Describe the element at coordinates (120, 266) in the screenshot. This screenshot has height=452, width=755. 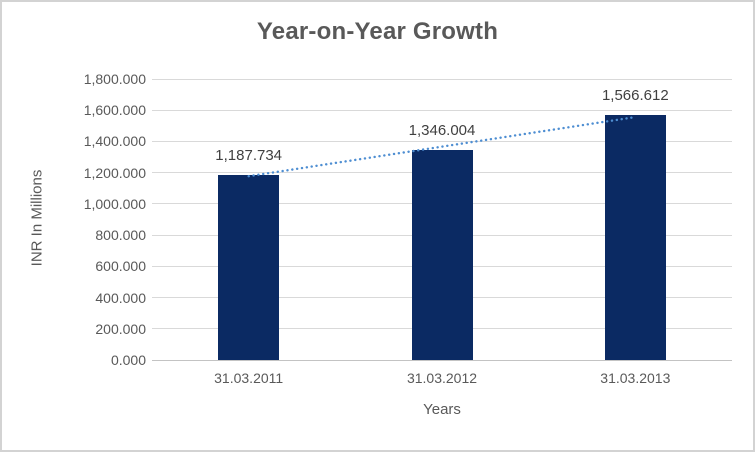
I see `y-tick-label: 600.000` at that location.